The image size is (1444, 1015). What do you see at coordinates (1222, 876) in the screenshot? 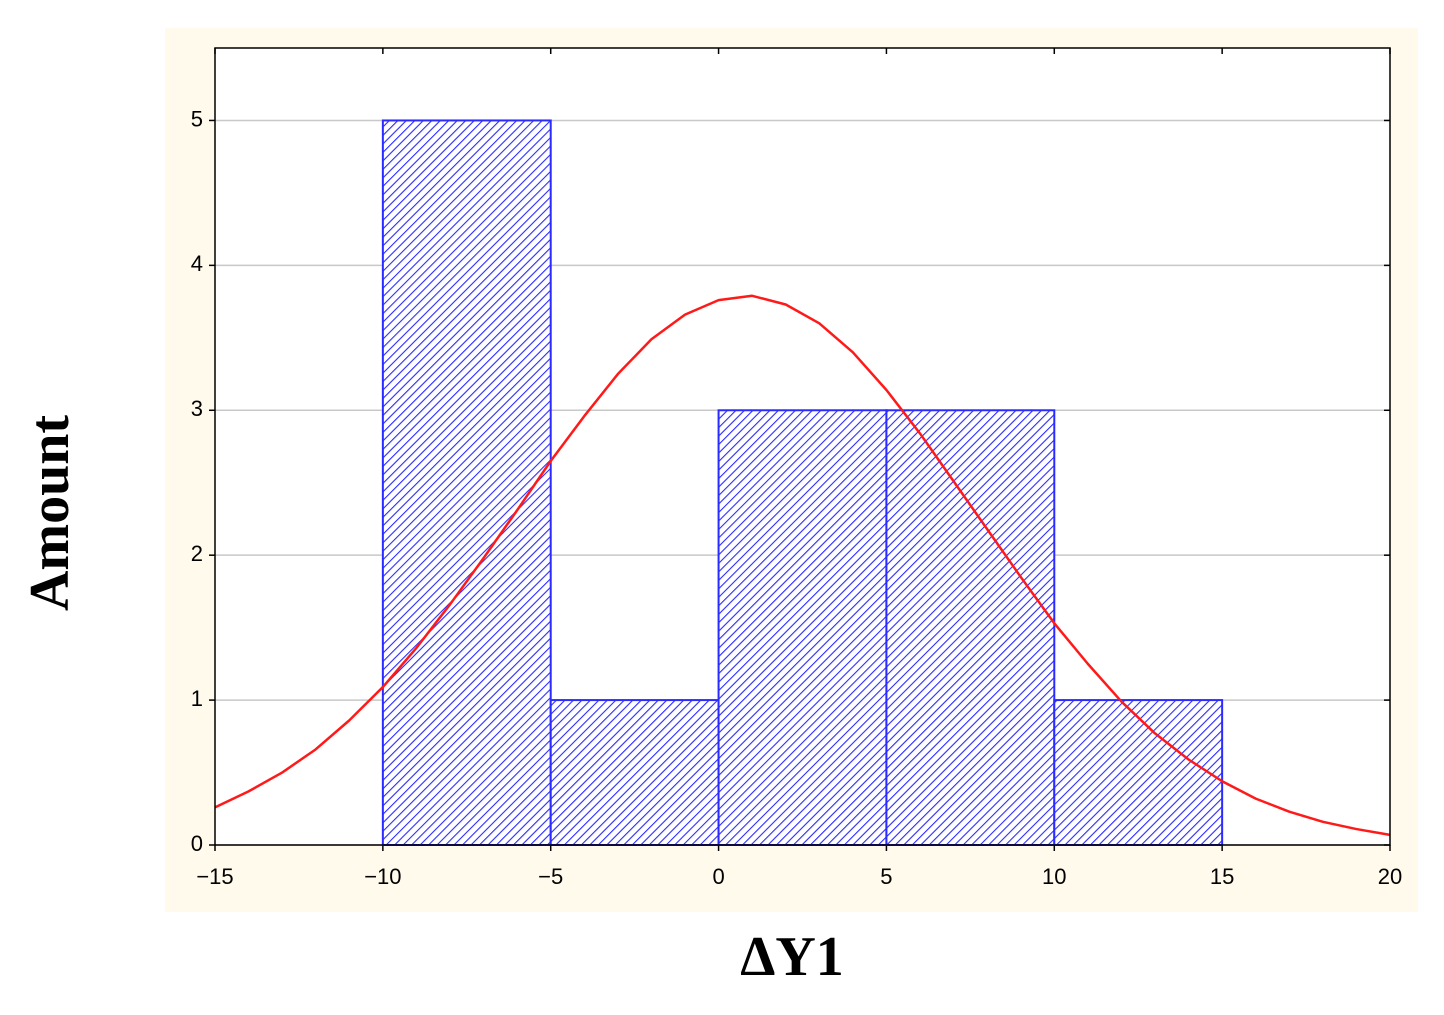
I see `x-tick-label: 15` at bounding box center [1222, 876].